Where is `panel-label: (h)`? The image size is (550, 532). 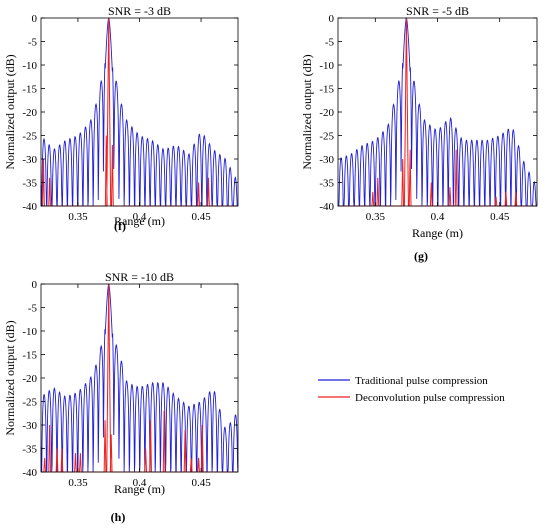
panel-label: (h) is located at coordinates (118, 517).